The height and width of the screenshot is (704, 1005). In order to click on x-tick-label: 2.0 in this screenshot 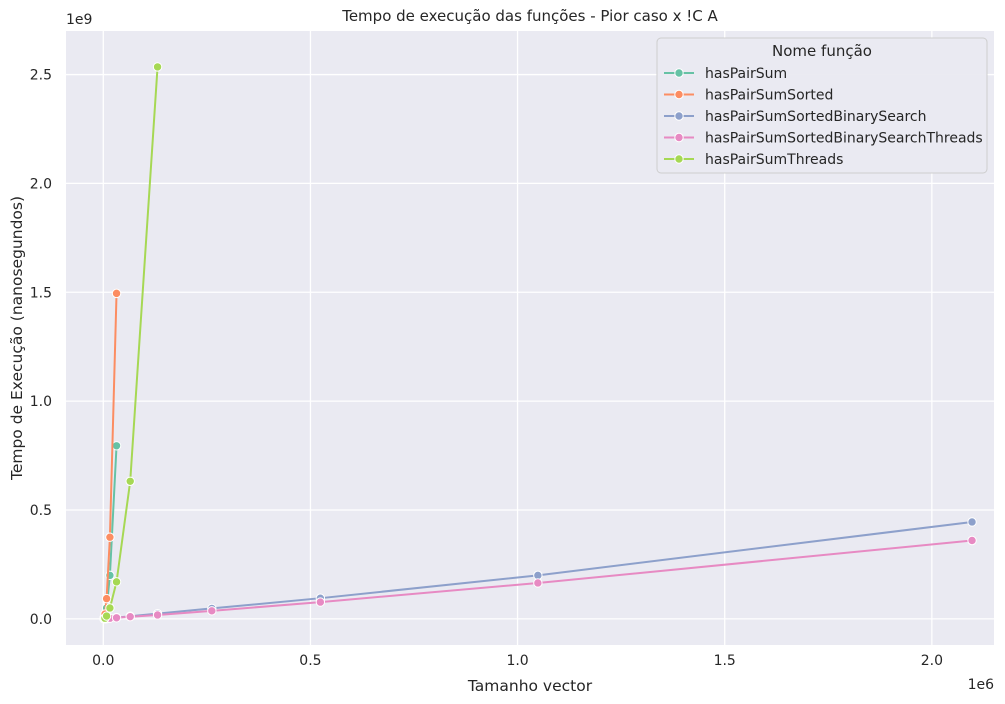, I will do `click(932, 661)`.